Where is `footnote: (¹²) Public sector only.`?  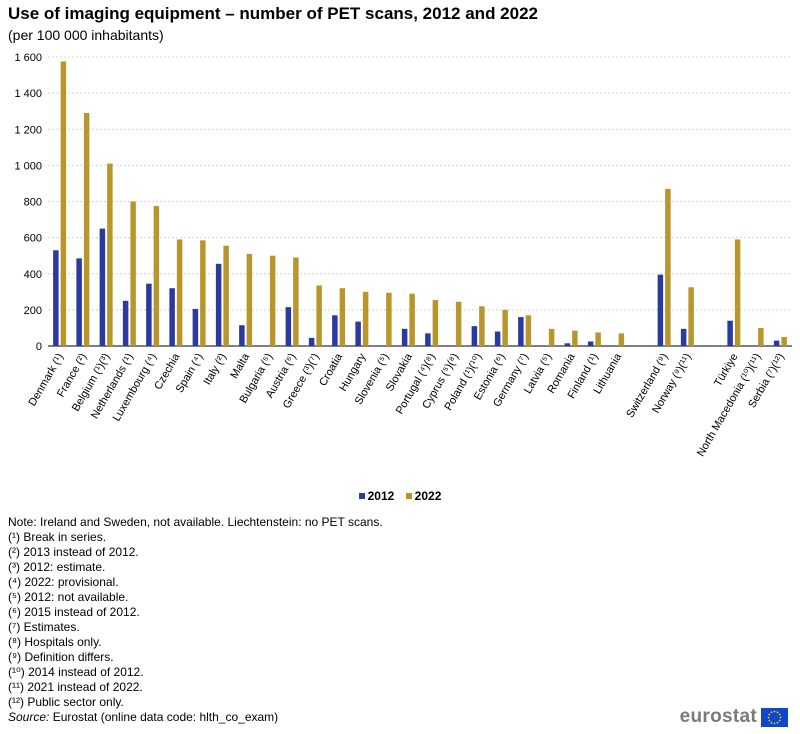 footnote: (¹²) Public sector only. is located at coordinates (66, 702).